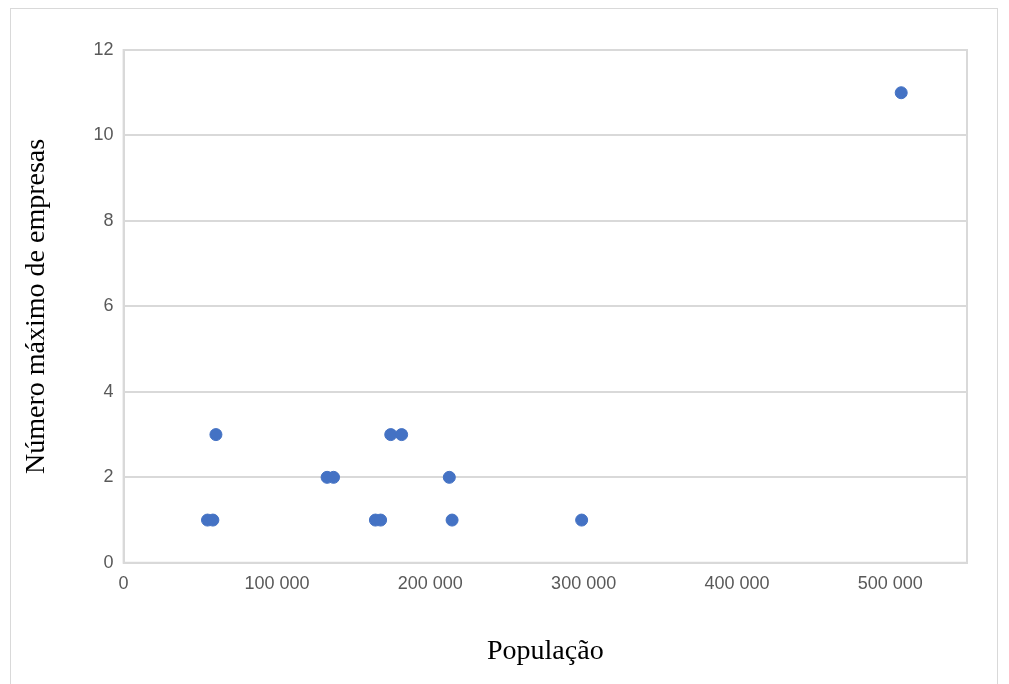 Image resolution: width=1009 pixels, height=684 pixels. I want to click on x-tick-label: 500 000, so click(890, 582).